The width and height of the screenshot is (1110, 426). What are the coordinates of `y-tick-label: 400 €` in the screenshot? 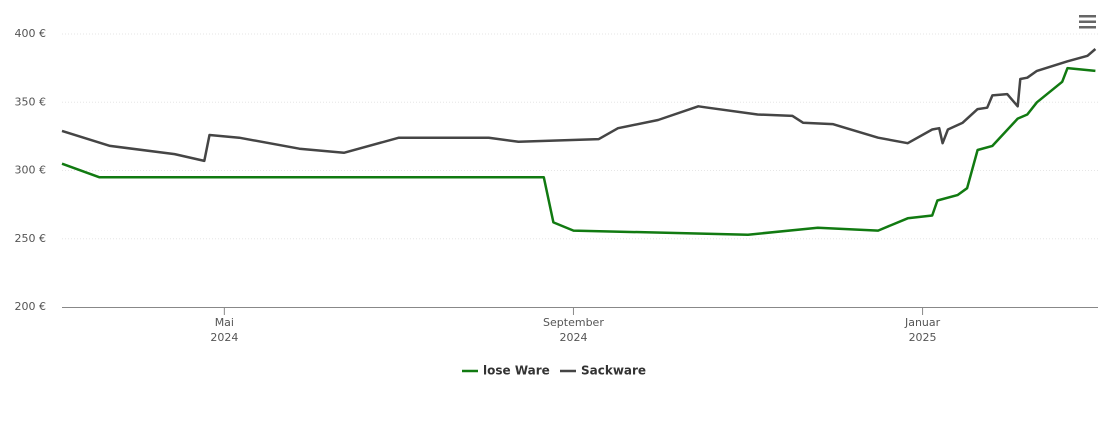 It's located at (31, 33).